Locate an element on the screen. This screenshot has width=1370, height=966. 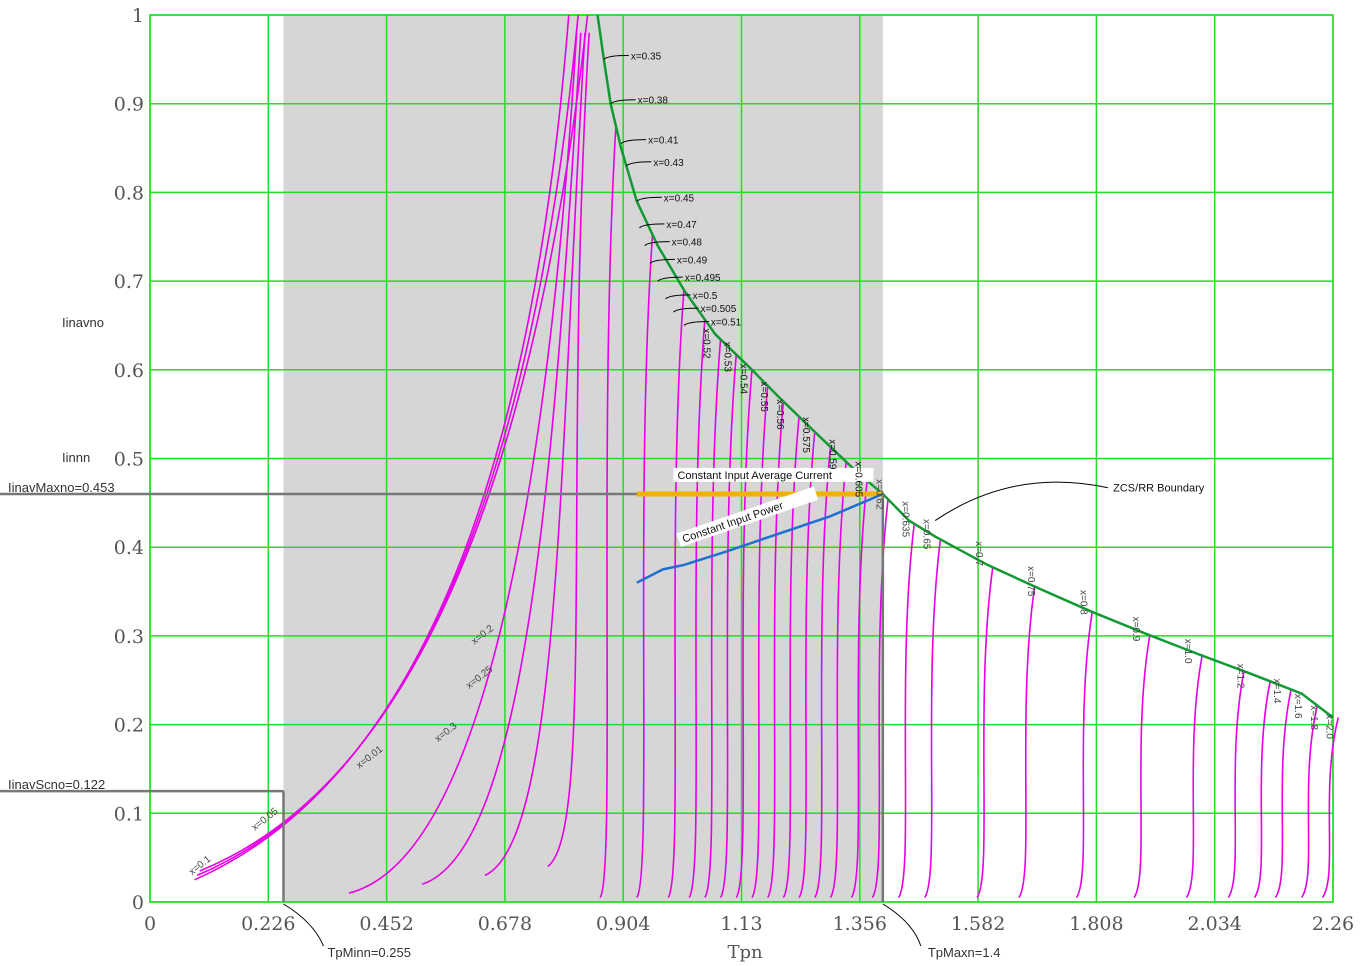
x-tick-label: 0.226 is located at coordinates (268, 924).